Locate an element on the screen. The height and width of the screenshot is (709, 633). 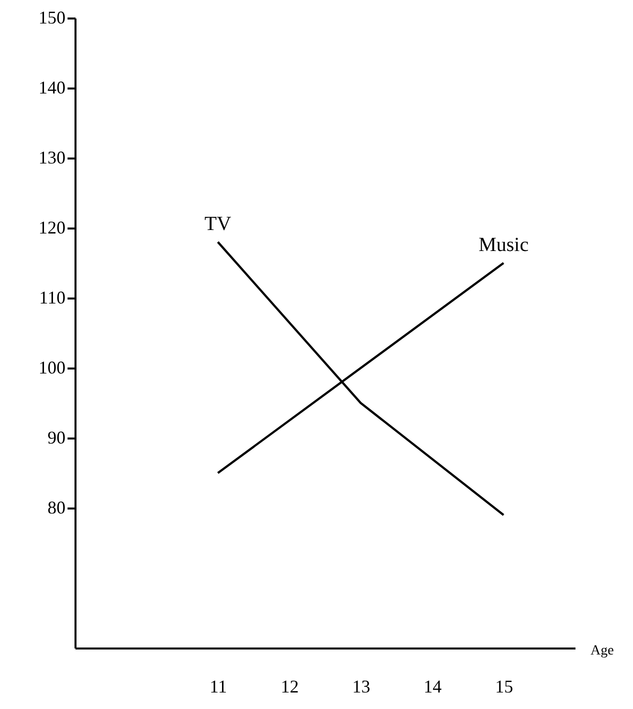
y-tick-label: 120 is located at coordinates (52, 228).